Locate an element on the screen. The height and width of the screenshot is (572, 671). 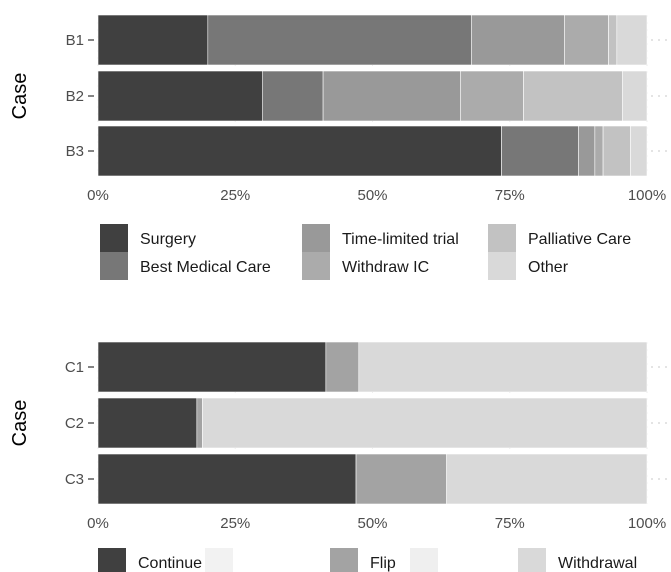
bar-b2-surgery is located at coordinates (180, 96).